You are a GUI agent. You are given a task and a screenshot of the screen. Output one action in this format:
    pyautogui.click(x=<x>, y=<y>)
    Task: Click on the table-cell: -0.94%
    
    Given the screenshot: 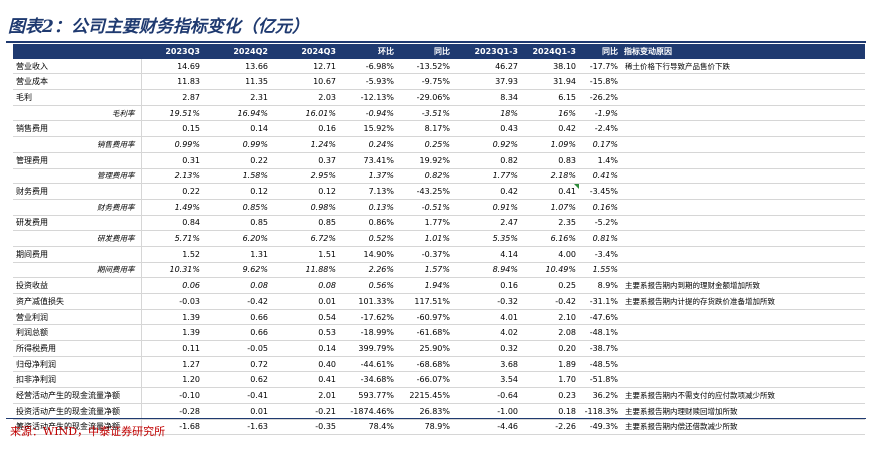 What is the action you would take?
    pyautogui.click(x=368, y=113)
    